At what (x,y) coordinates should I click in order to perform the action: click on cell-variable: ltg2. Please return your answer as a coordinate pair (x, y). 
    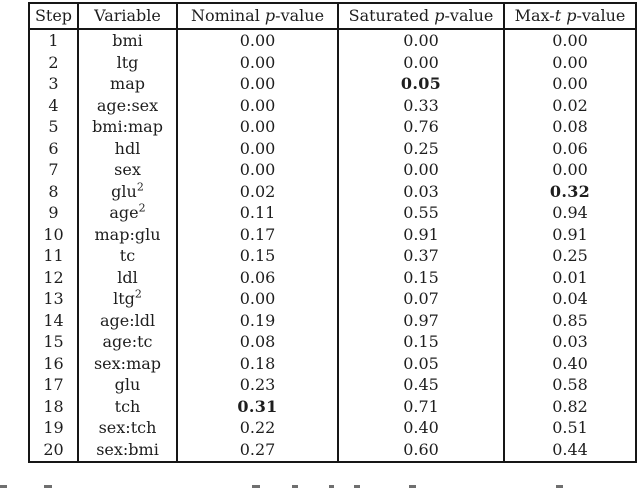
    Looking at the image, I should click on (127, 299).